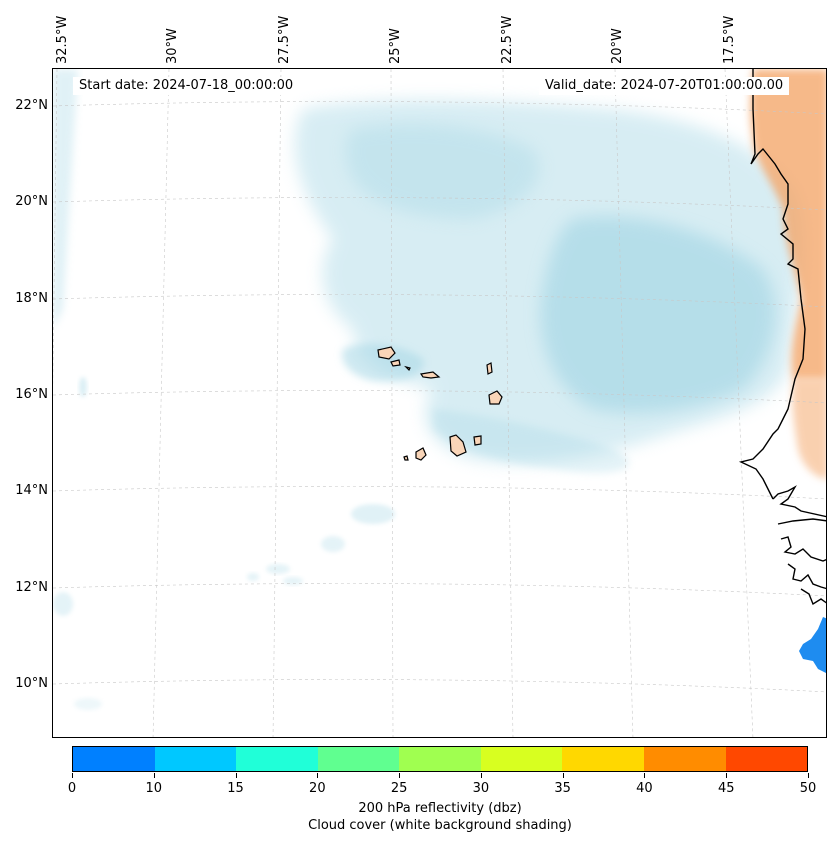 The image size is (837, 843). Describe the element at coordinates (440, 825) in the screenshot. I see `colorbar-subtitle: Cloud cover (white background shading)` at that location.